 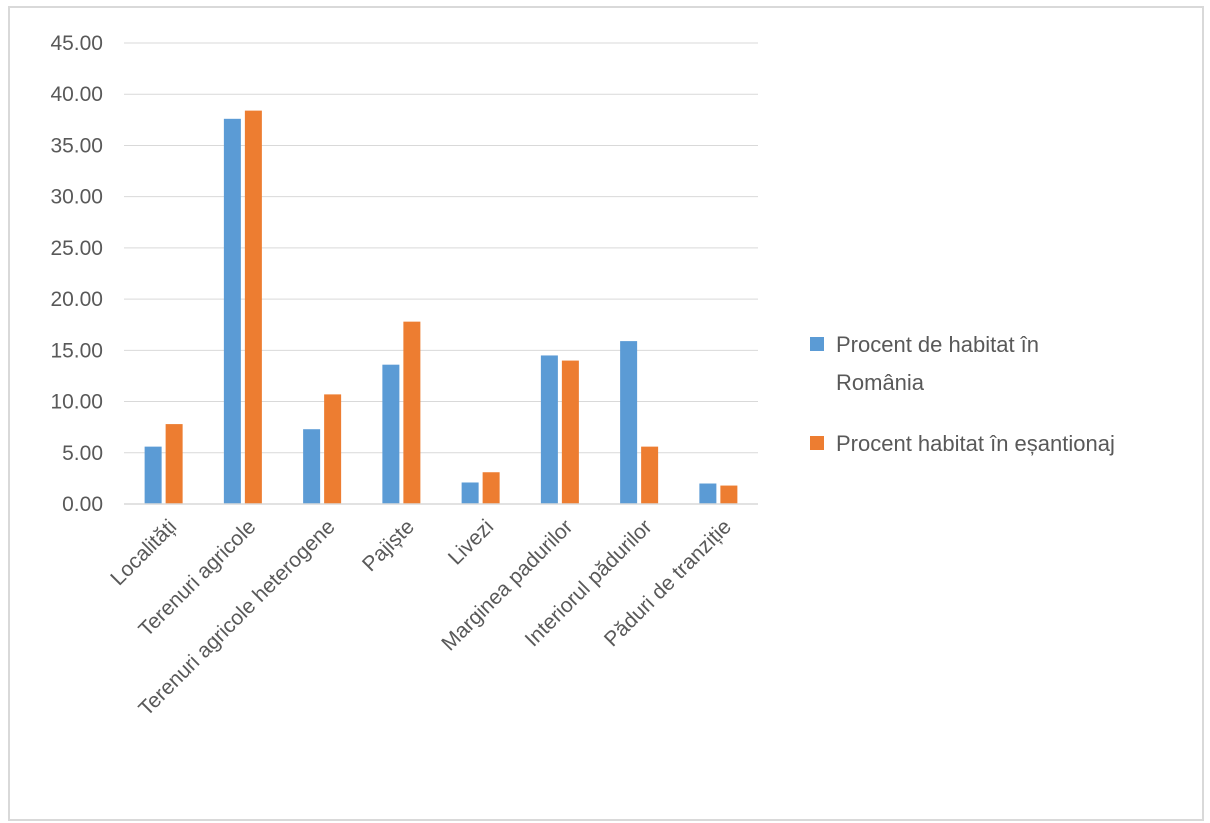 I want to click on y-tick-label: 25.00, so click(x=76, y=248).